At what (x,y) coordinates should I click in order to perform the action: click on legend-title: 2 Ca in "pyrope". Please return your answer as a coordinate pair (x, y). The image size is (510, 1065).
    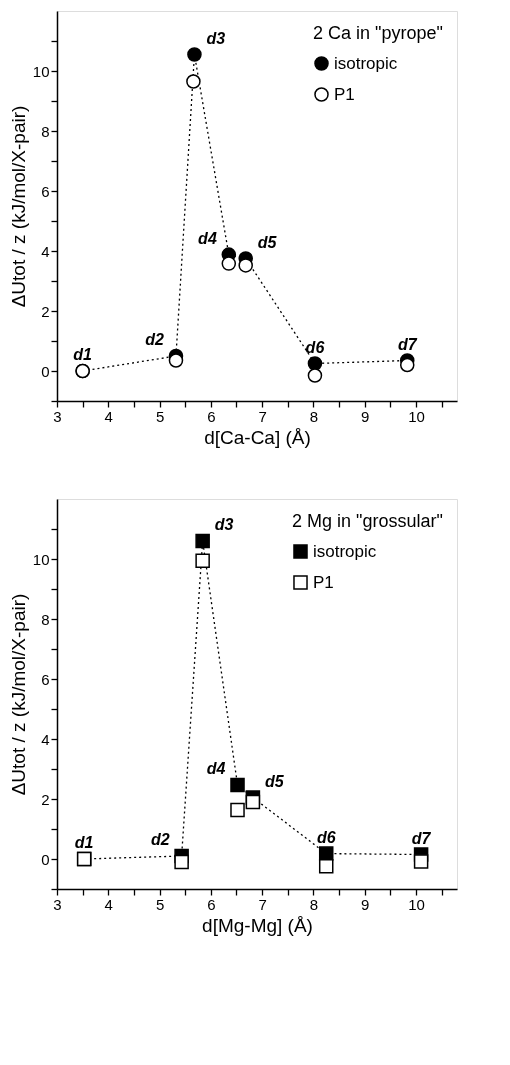
    Looking at the image, I should click on (378, 33).